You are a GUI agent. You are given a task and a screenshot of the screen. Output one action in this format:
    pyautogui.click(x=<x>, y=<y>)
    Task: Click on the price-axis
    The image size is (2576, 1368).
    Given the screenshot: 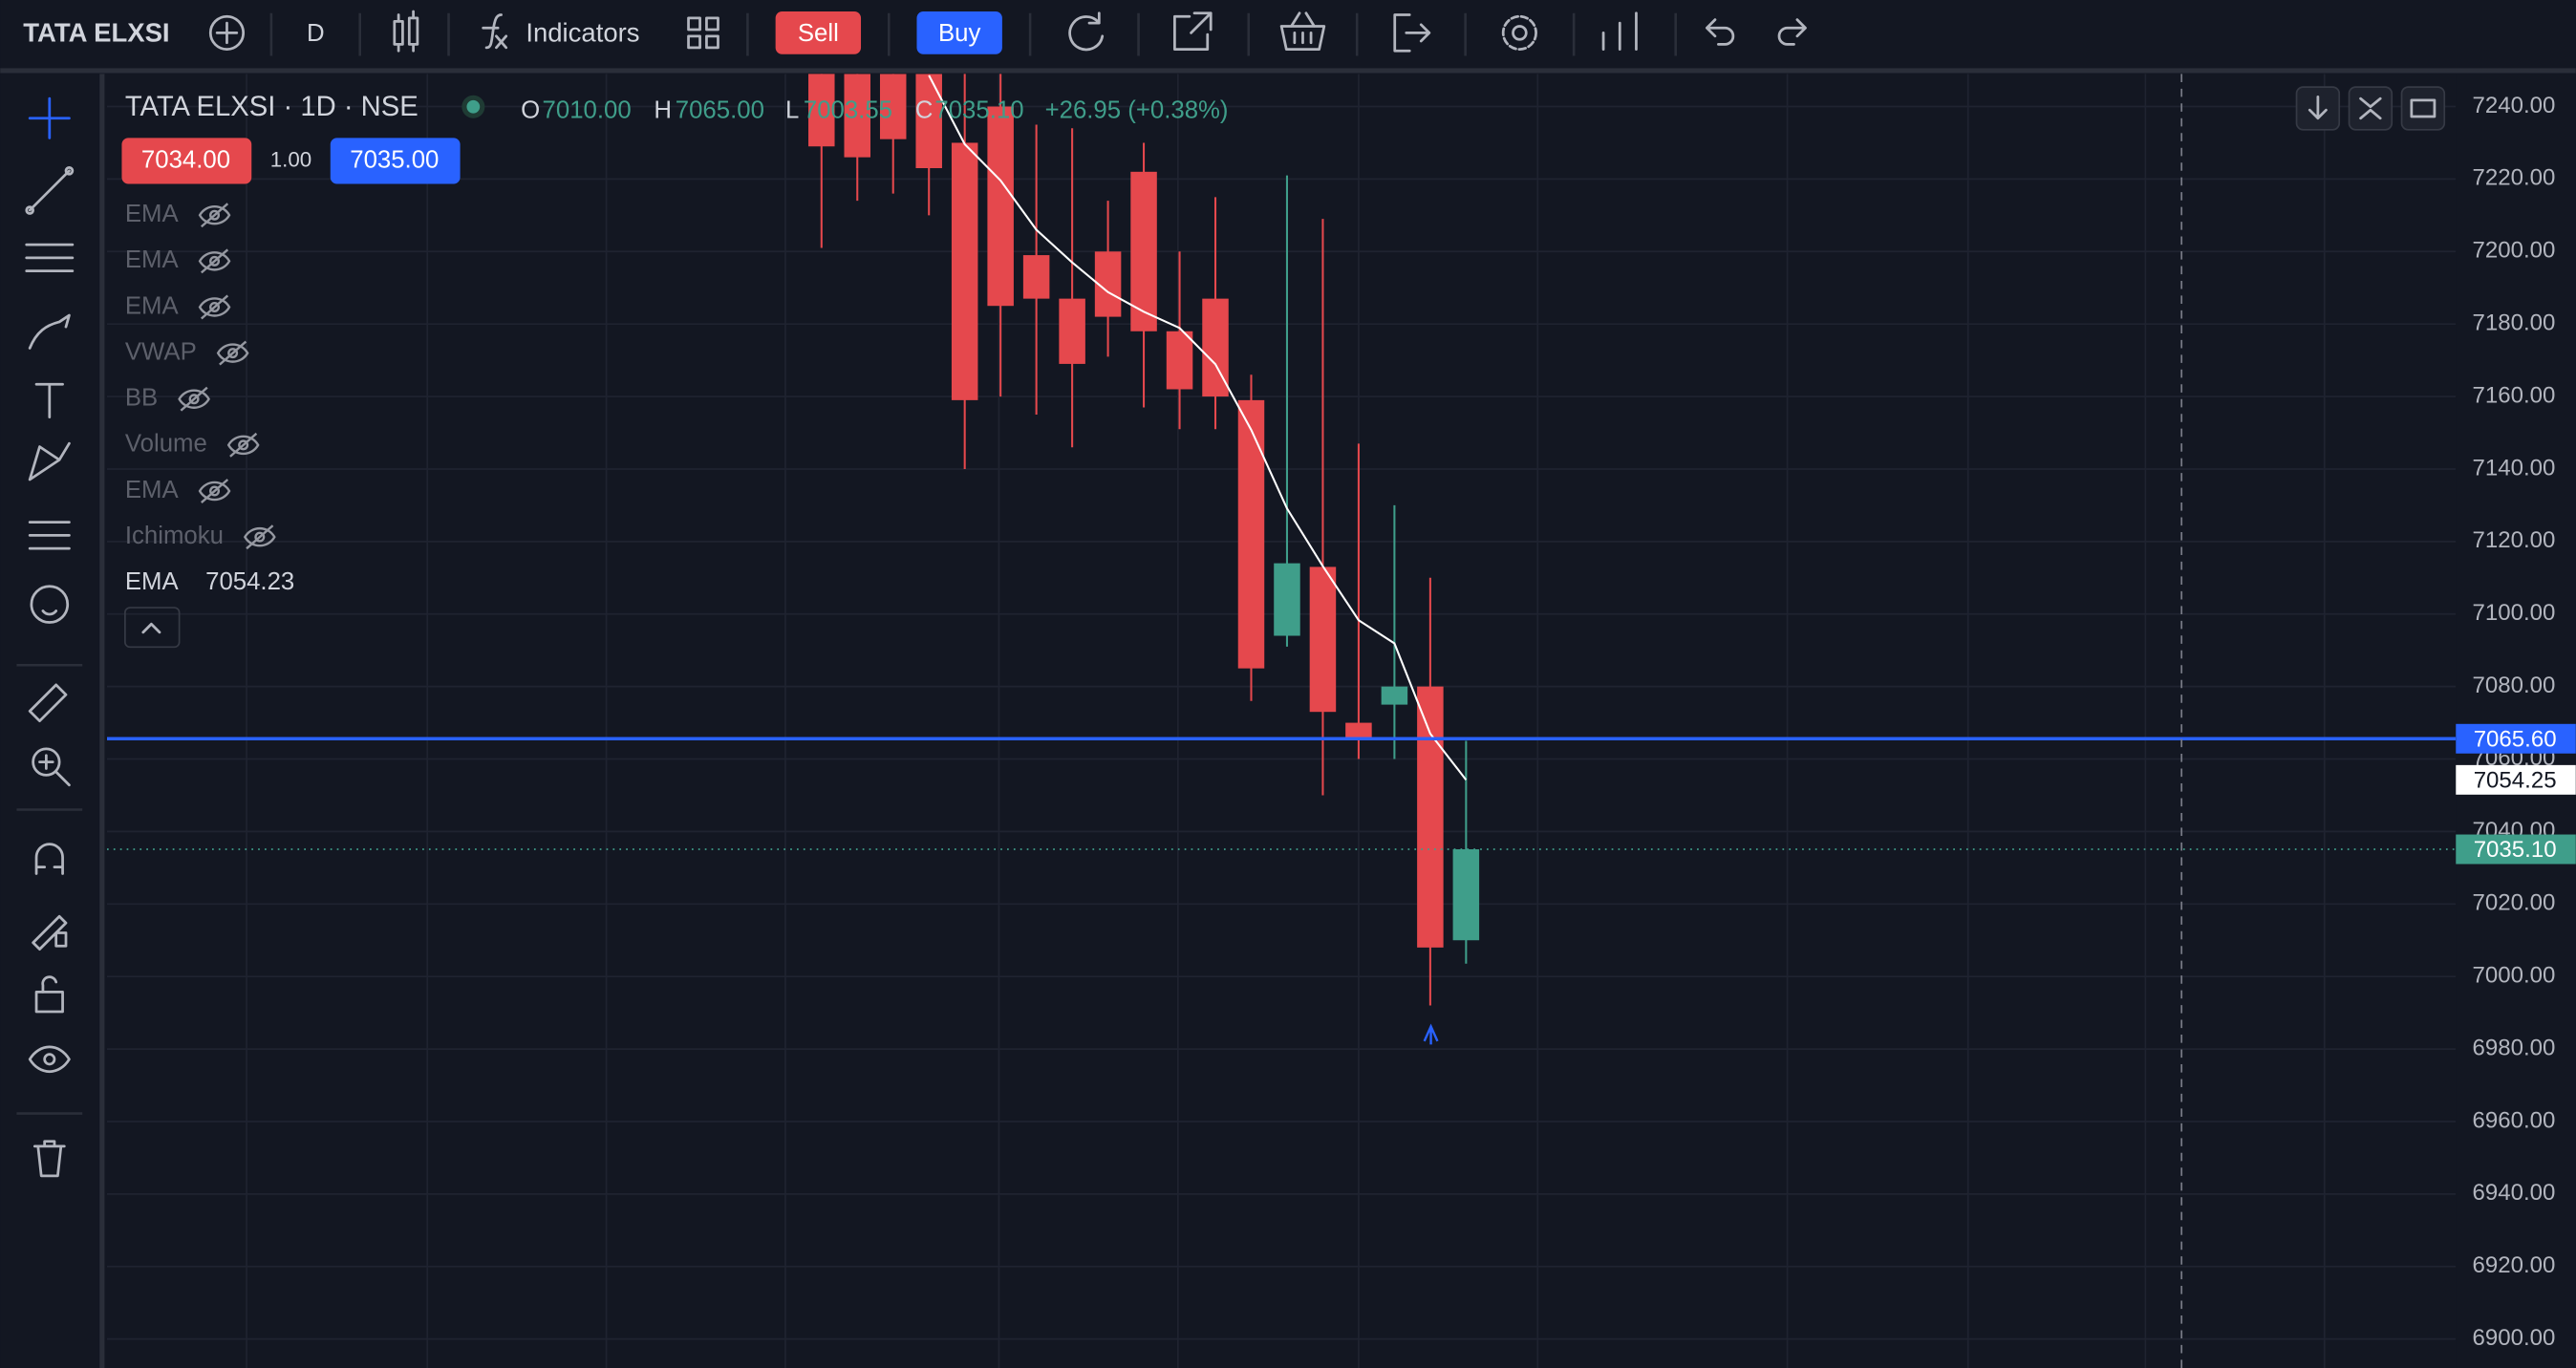 What is the action you would take?
    pyautogui.click(x=2516, y=721)
    